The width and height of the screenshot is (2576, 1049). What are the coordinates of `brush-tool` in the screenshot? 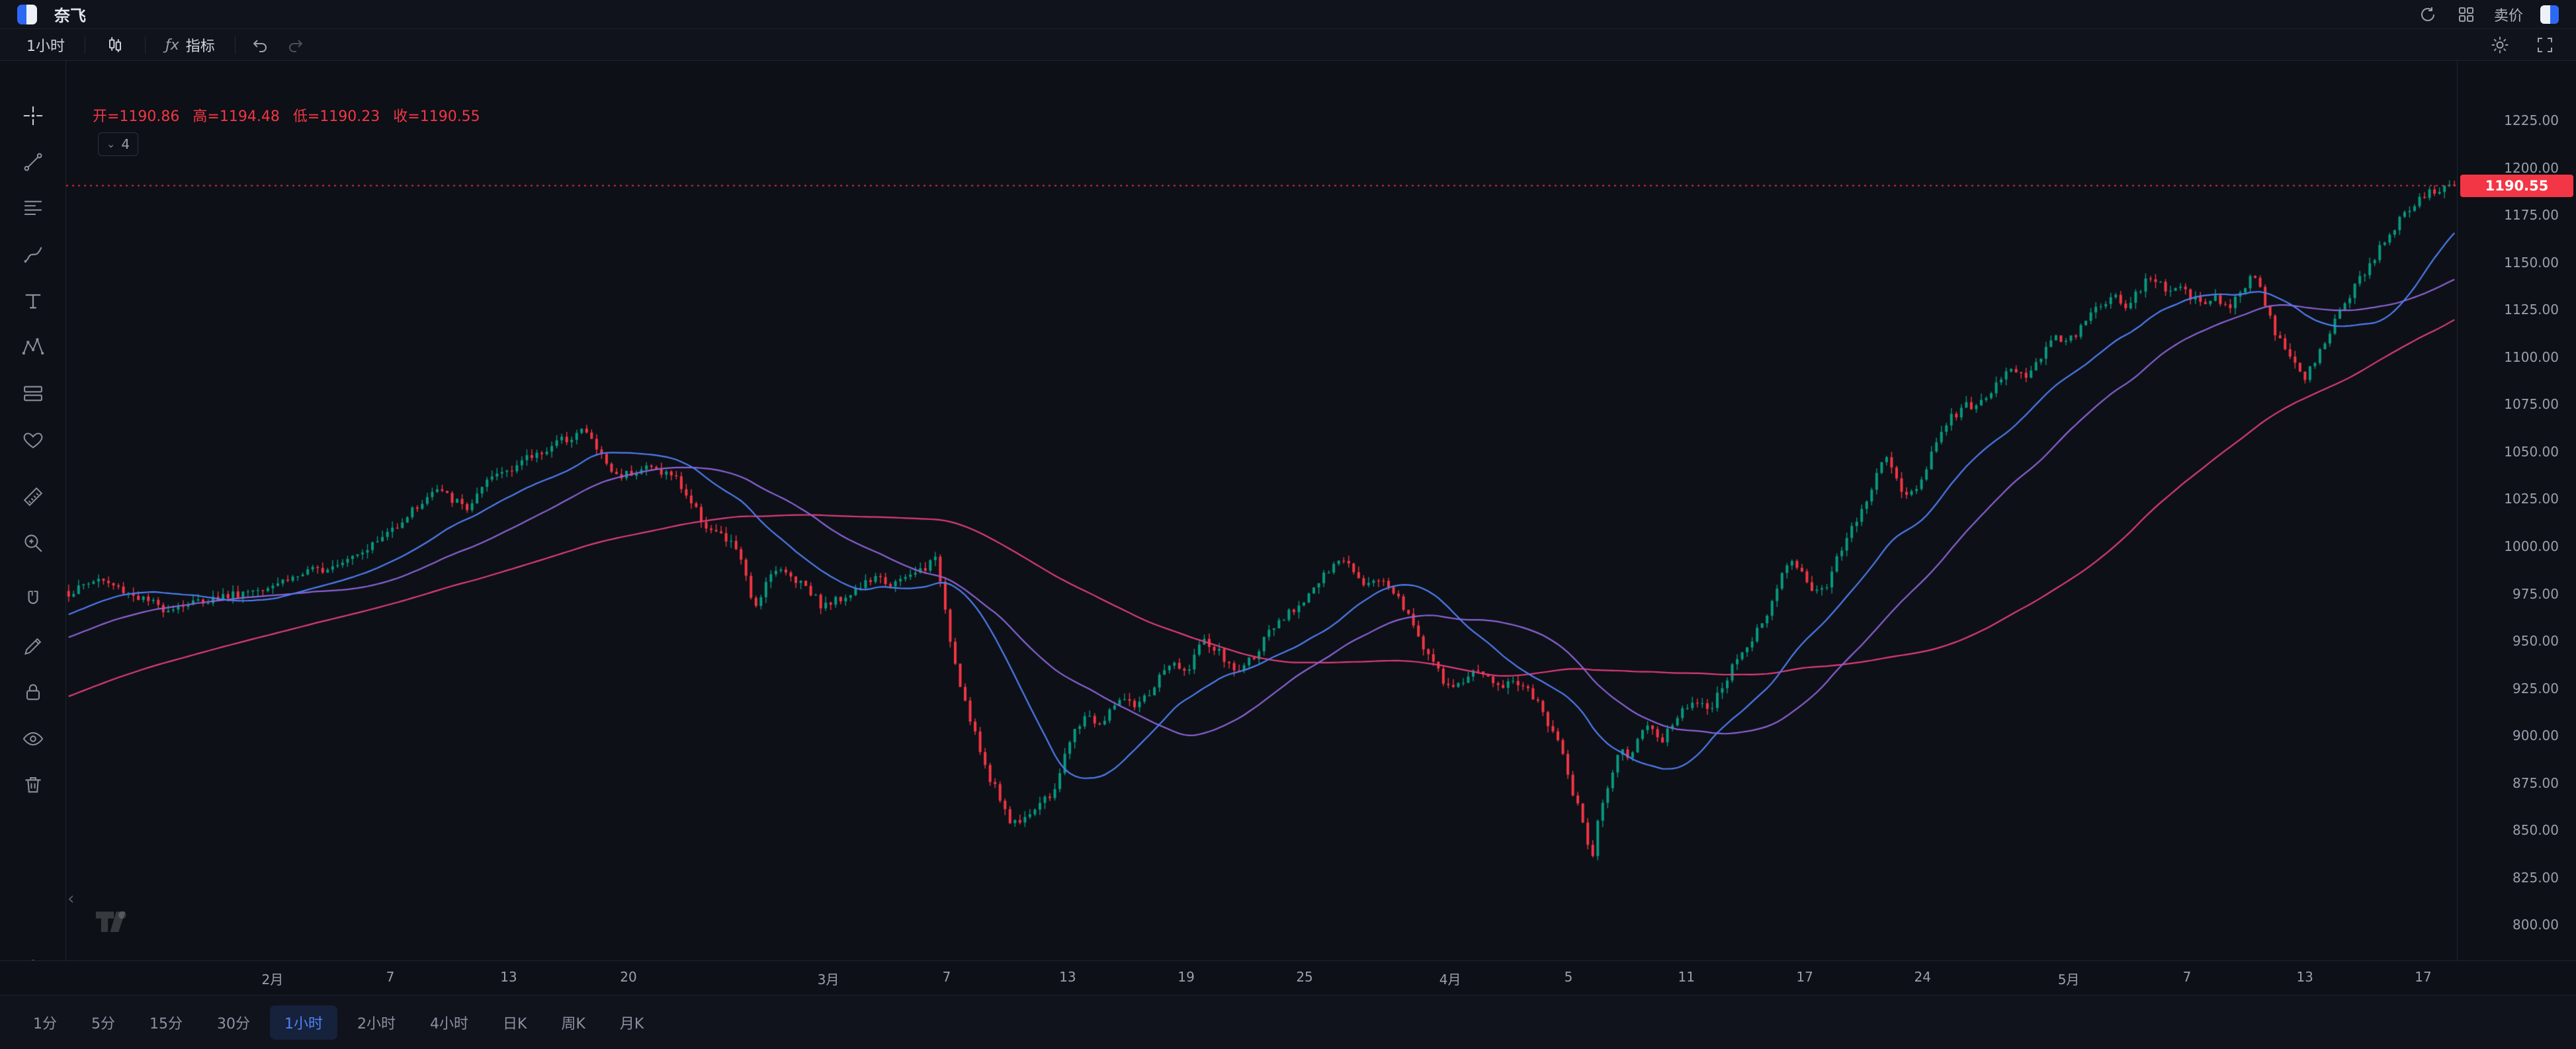 It's located at (33, 254).